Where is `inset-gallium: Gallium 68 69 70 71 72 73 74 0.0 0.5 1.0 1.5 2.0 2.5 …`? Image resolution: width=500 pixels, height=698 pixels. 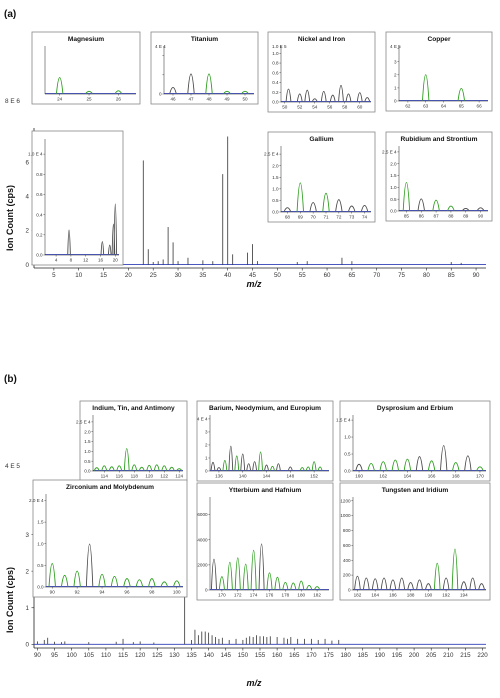
inset-gallium: Gallium 68 69 70 71 72 73 74 0.0 0.5 1.0 1.5 2.0 2.5 … is located at coordinates (320, 177).